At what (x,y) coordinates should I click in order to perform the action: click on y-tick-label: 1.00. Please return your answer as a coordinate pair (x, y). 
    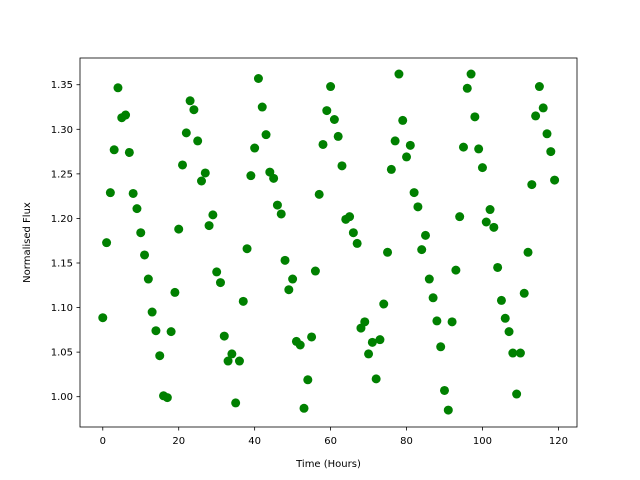
    Looking at the image, I should click on (62, 397).